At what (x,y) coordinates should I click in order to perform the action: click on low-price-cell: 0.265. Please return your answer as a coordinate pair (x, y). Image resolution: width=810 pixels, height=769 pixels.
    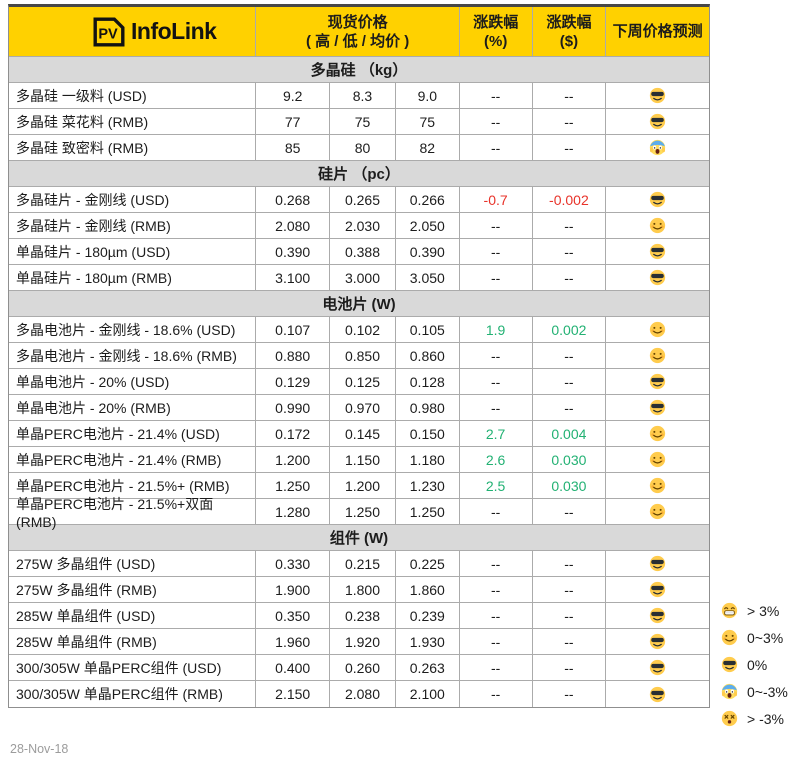
    Looking at the image, I should click on (363, 199).